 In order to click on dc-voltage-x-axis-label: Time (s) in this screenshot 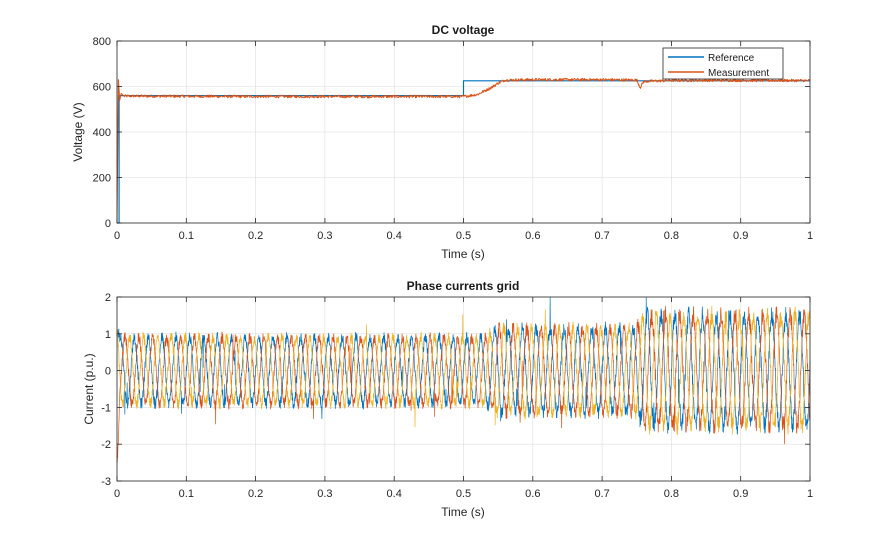, I will do `click(463, 254)`.